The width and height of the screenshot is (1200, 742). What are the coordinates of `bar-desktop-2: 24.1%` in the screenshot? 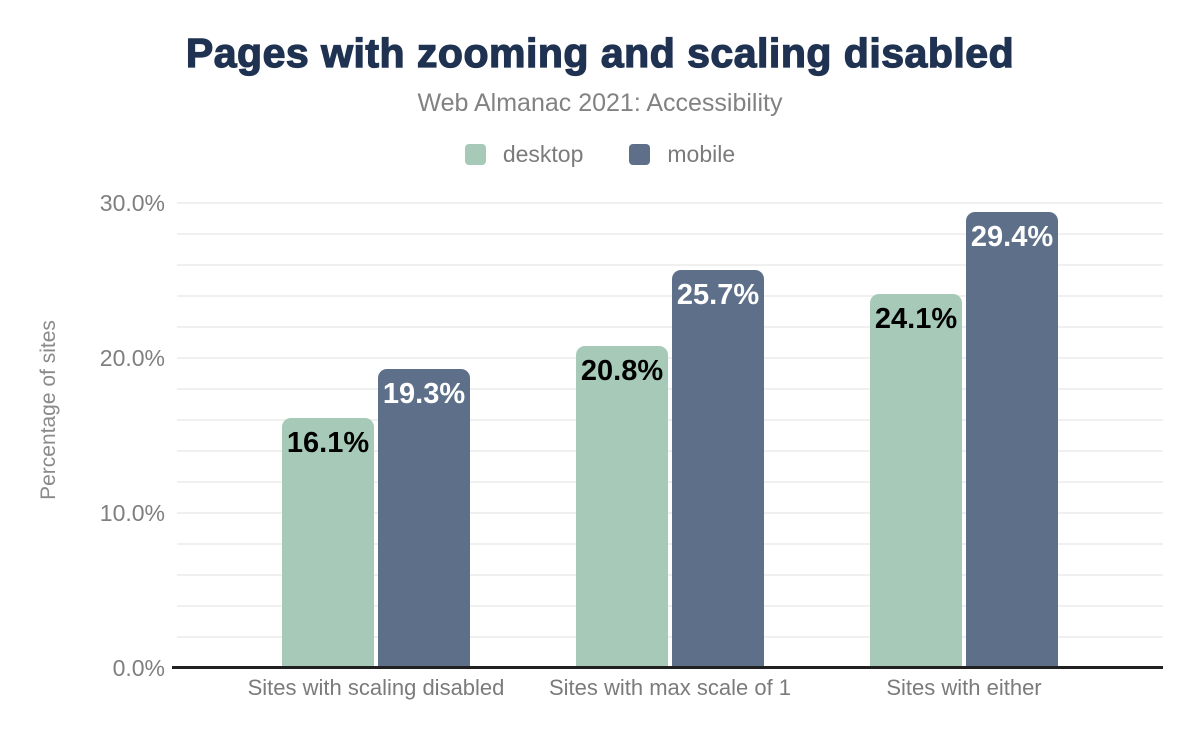 It's located at (916, 481).